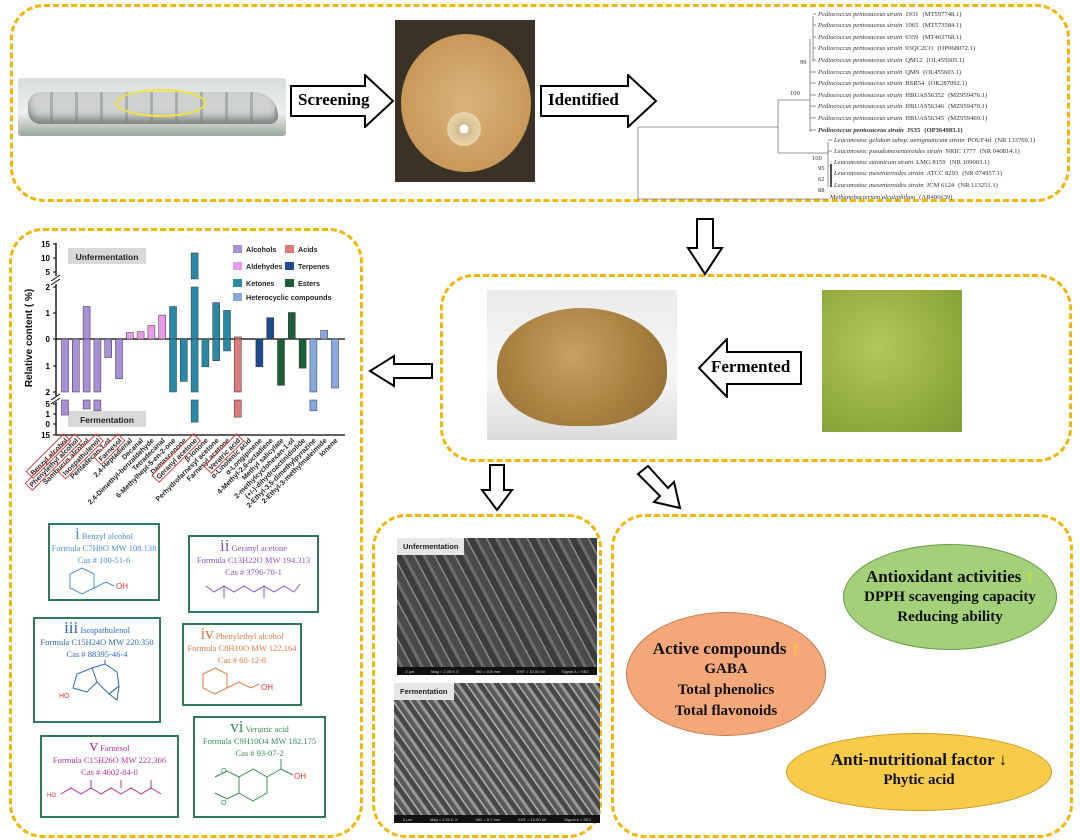 The width and height of the screenshot is (1080, 840). I want to click on sem-scale: 2 μm, so click(407, 819).